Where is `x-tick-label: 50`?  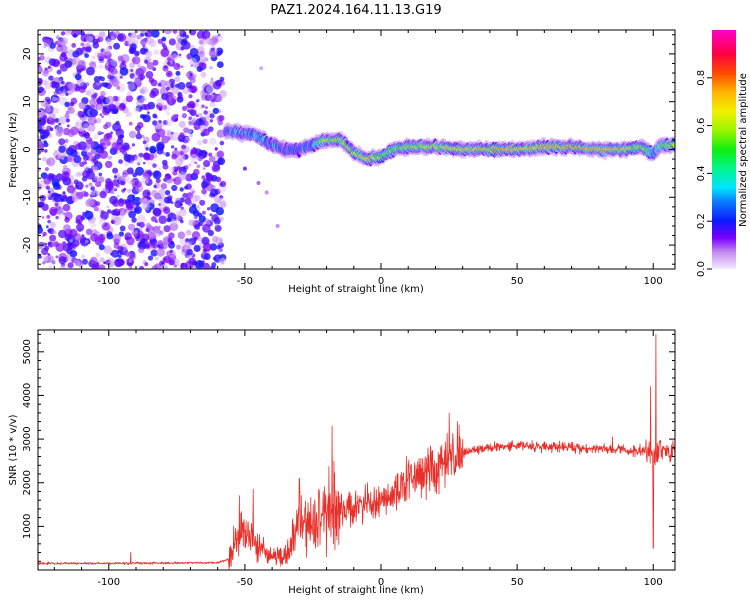 x-tick-label: 50 is located at coordinates (517, 582).